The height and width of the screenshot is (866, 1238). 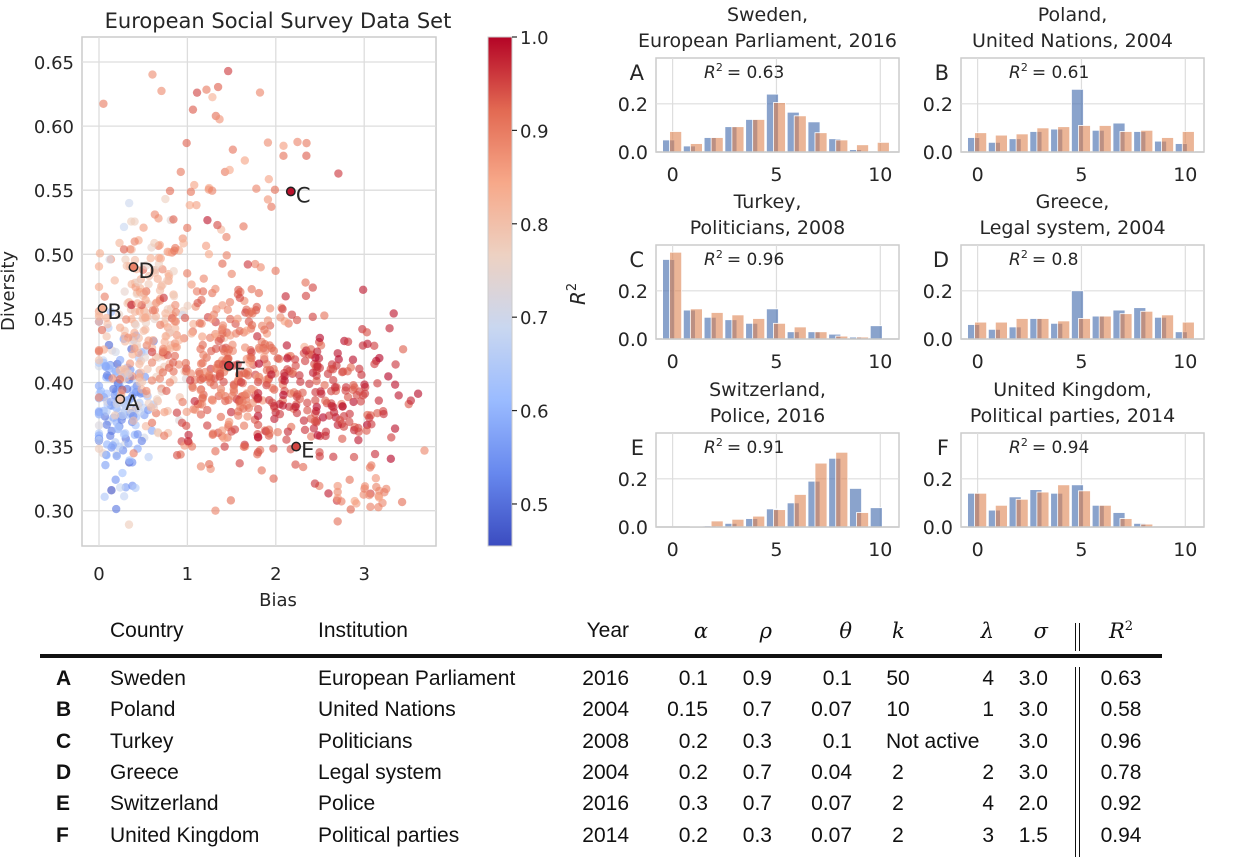 I want to click on scatter-point-label-a: A, so click(x=132, y=403).